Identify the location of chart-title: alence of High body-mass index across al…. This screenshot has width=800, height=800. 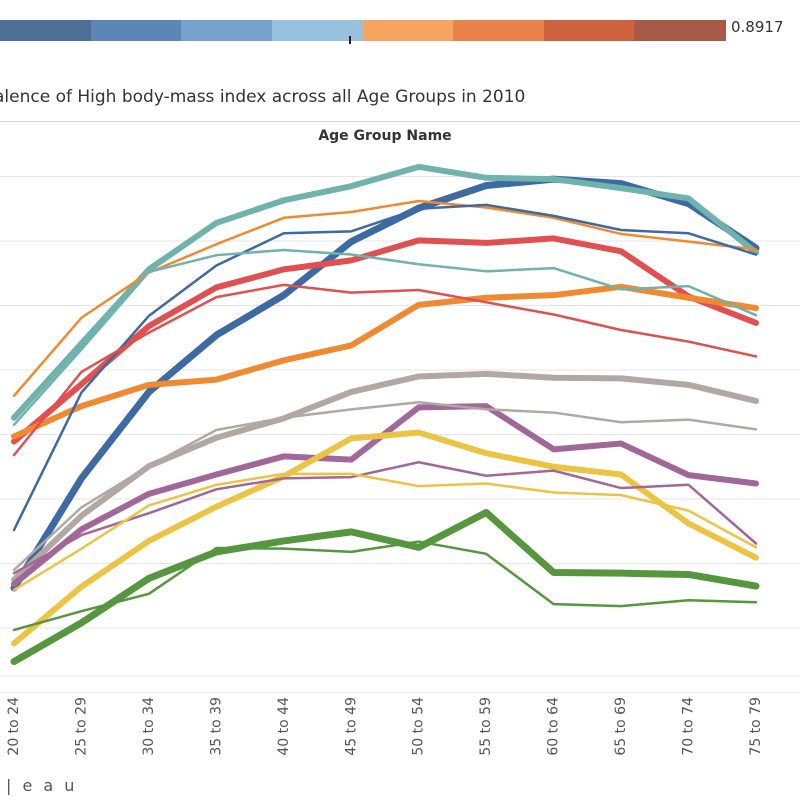
(263, 97).